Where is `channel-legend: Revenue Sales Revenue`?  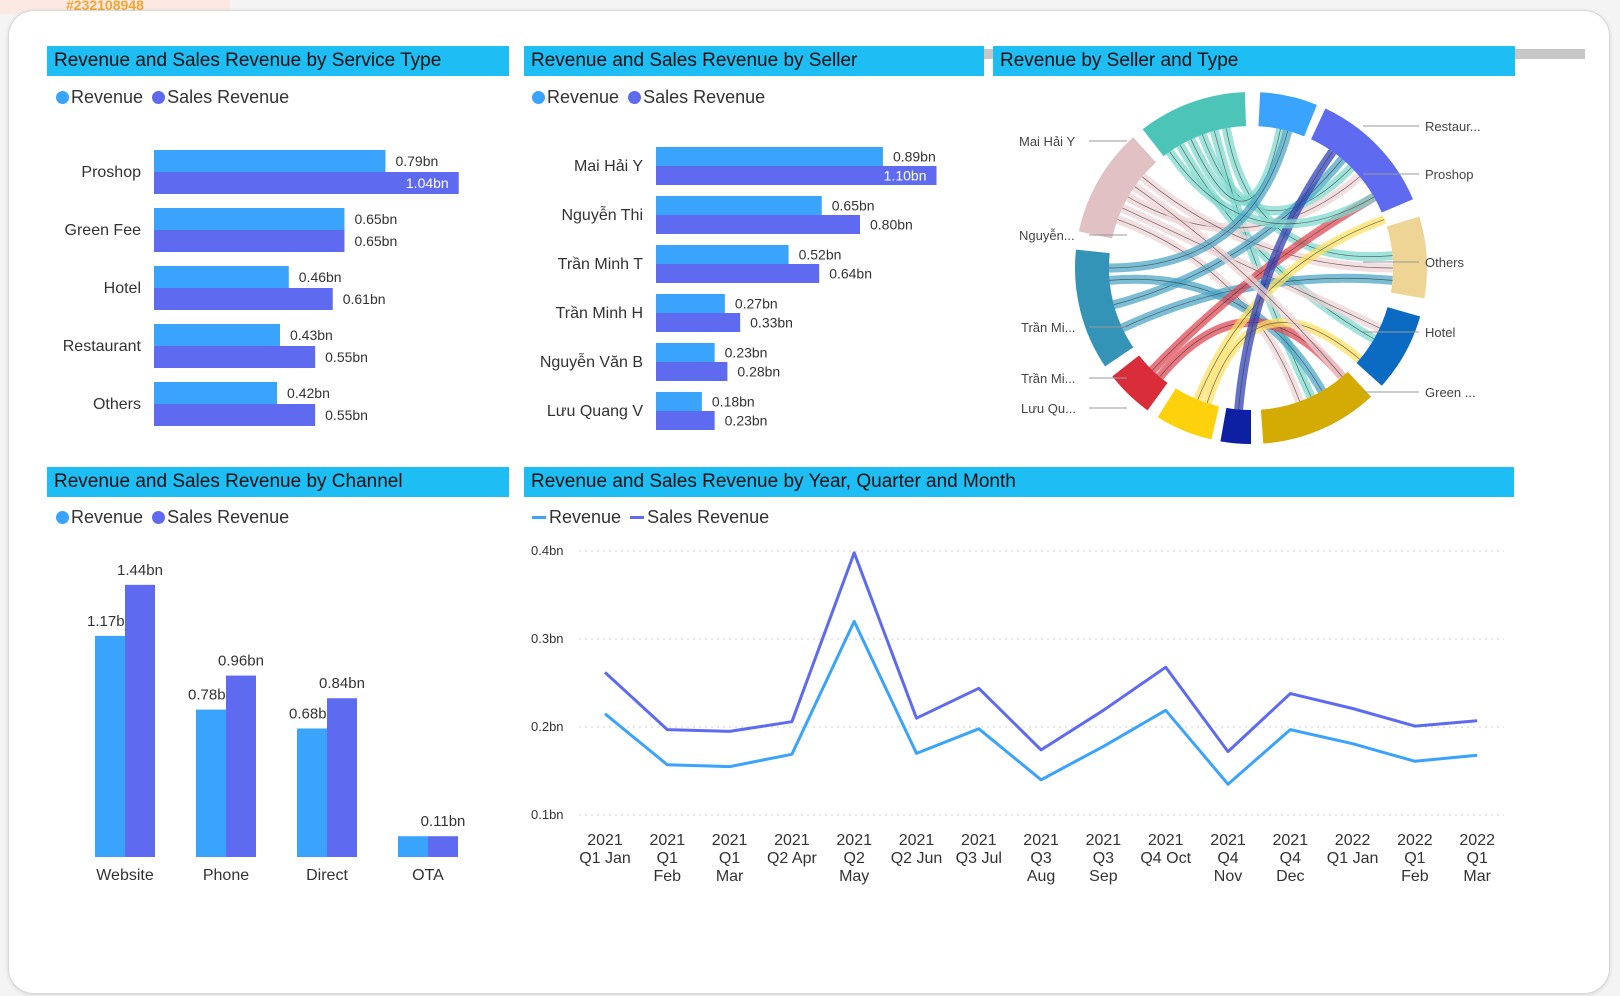 channel-legend: Revenue Sales Revenue is located at coordinates (177, 517).